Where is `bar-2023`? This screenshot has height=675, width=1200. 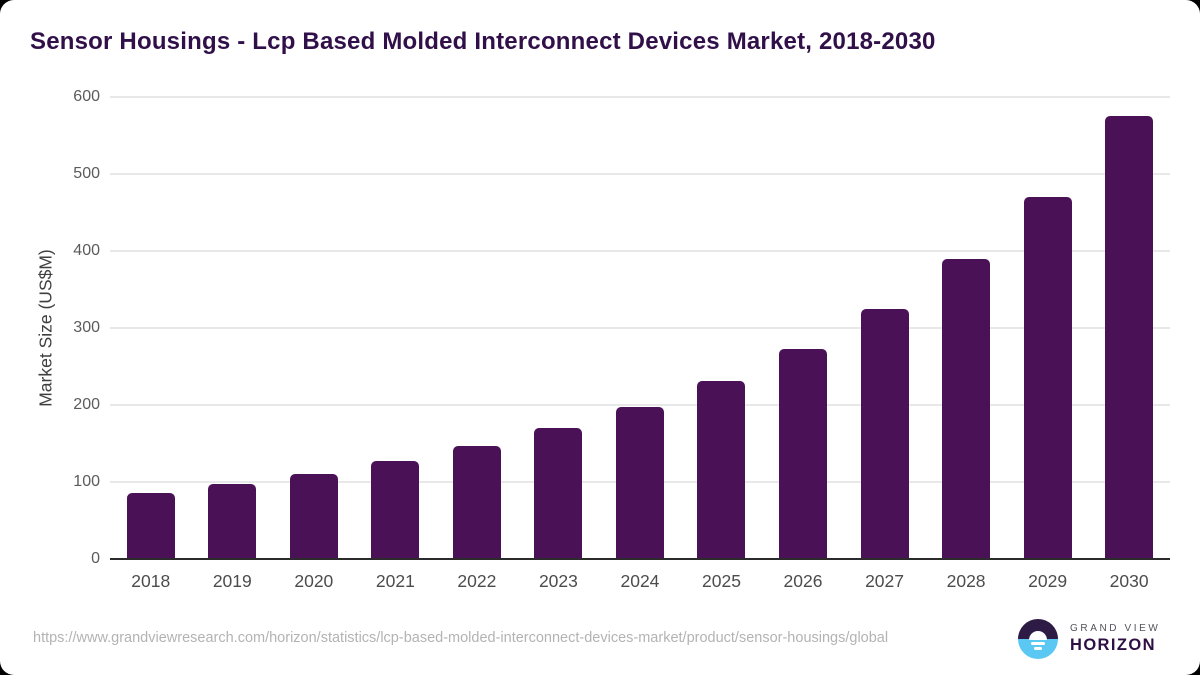 bar-2023 is located at coordinates (558, 493).